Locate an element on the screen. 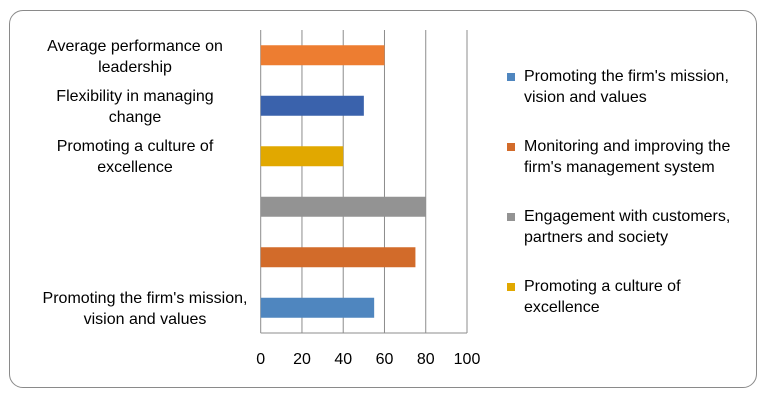 This screenshot has width=766, height=404. legend-label: Promoting a culture of excellence is located at coordinates (602, 297).